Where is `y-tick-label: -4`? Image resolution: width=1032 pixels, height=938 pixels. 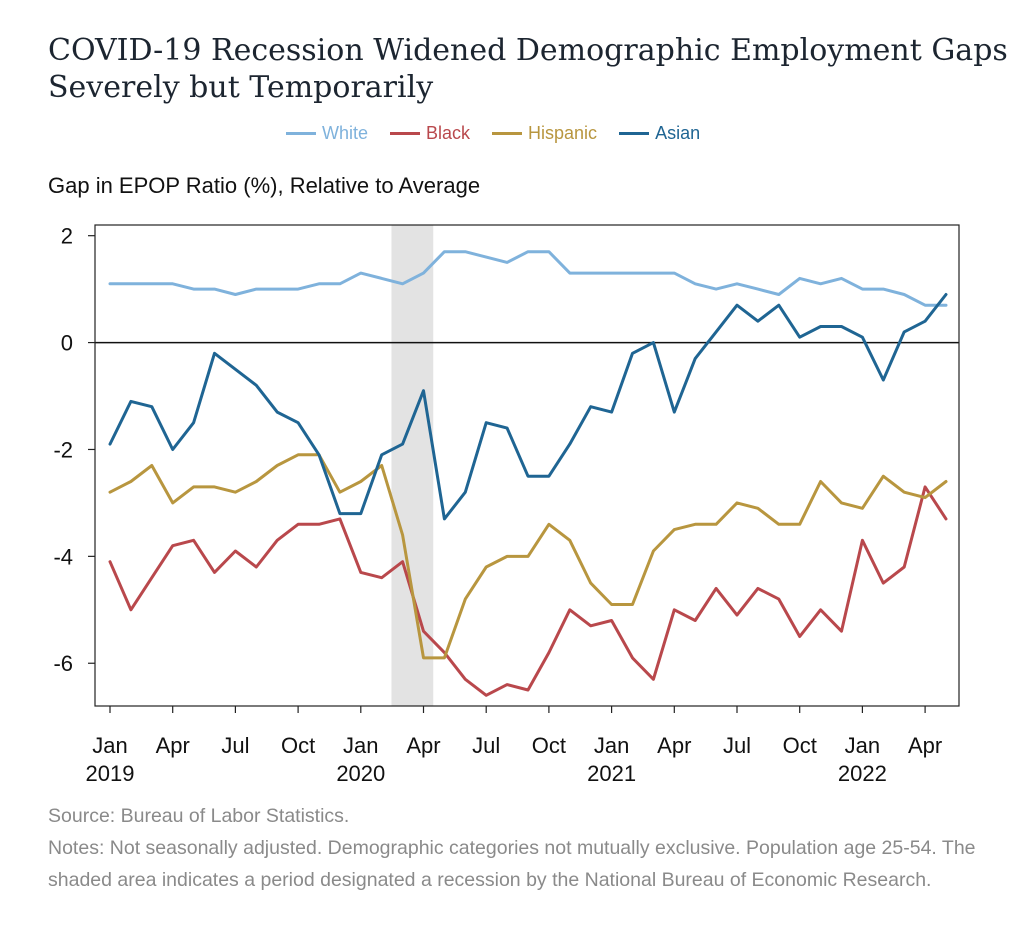
y-tick-label: -4 is located at coordinates (63, 556).